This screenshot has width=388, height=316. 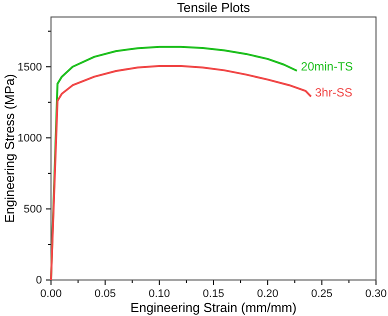 I want to click on x-tick-label: 0.00, so click(x=51, y=294).